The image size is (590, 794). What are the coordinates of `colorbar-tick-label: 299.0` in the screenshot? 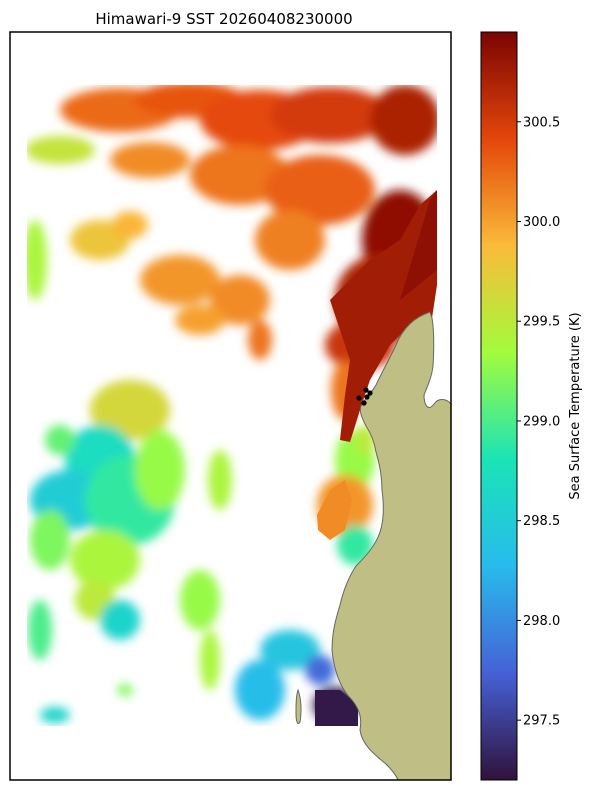 It's located at (541, 421).